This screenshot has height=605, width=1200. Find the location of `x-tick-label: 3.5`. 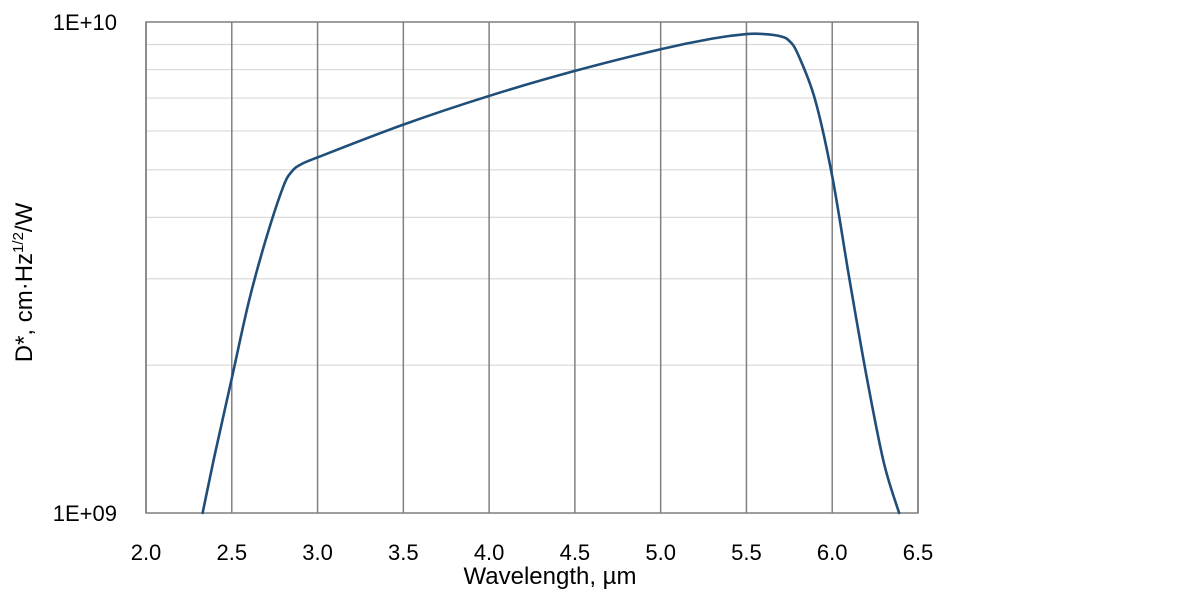

x-tick-label: 3.5 is located at coordinates (403, 552).